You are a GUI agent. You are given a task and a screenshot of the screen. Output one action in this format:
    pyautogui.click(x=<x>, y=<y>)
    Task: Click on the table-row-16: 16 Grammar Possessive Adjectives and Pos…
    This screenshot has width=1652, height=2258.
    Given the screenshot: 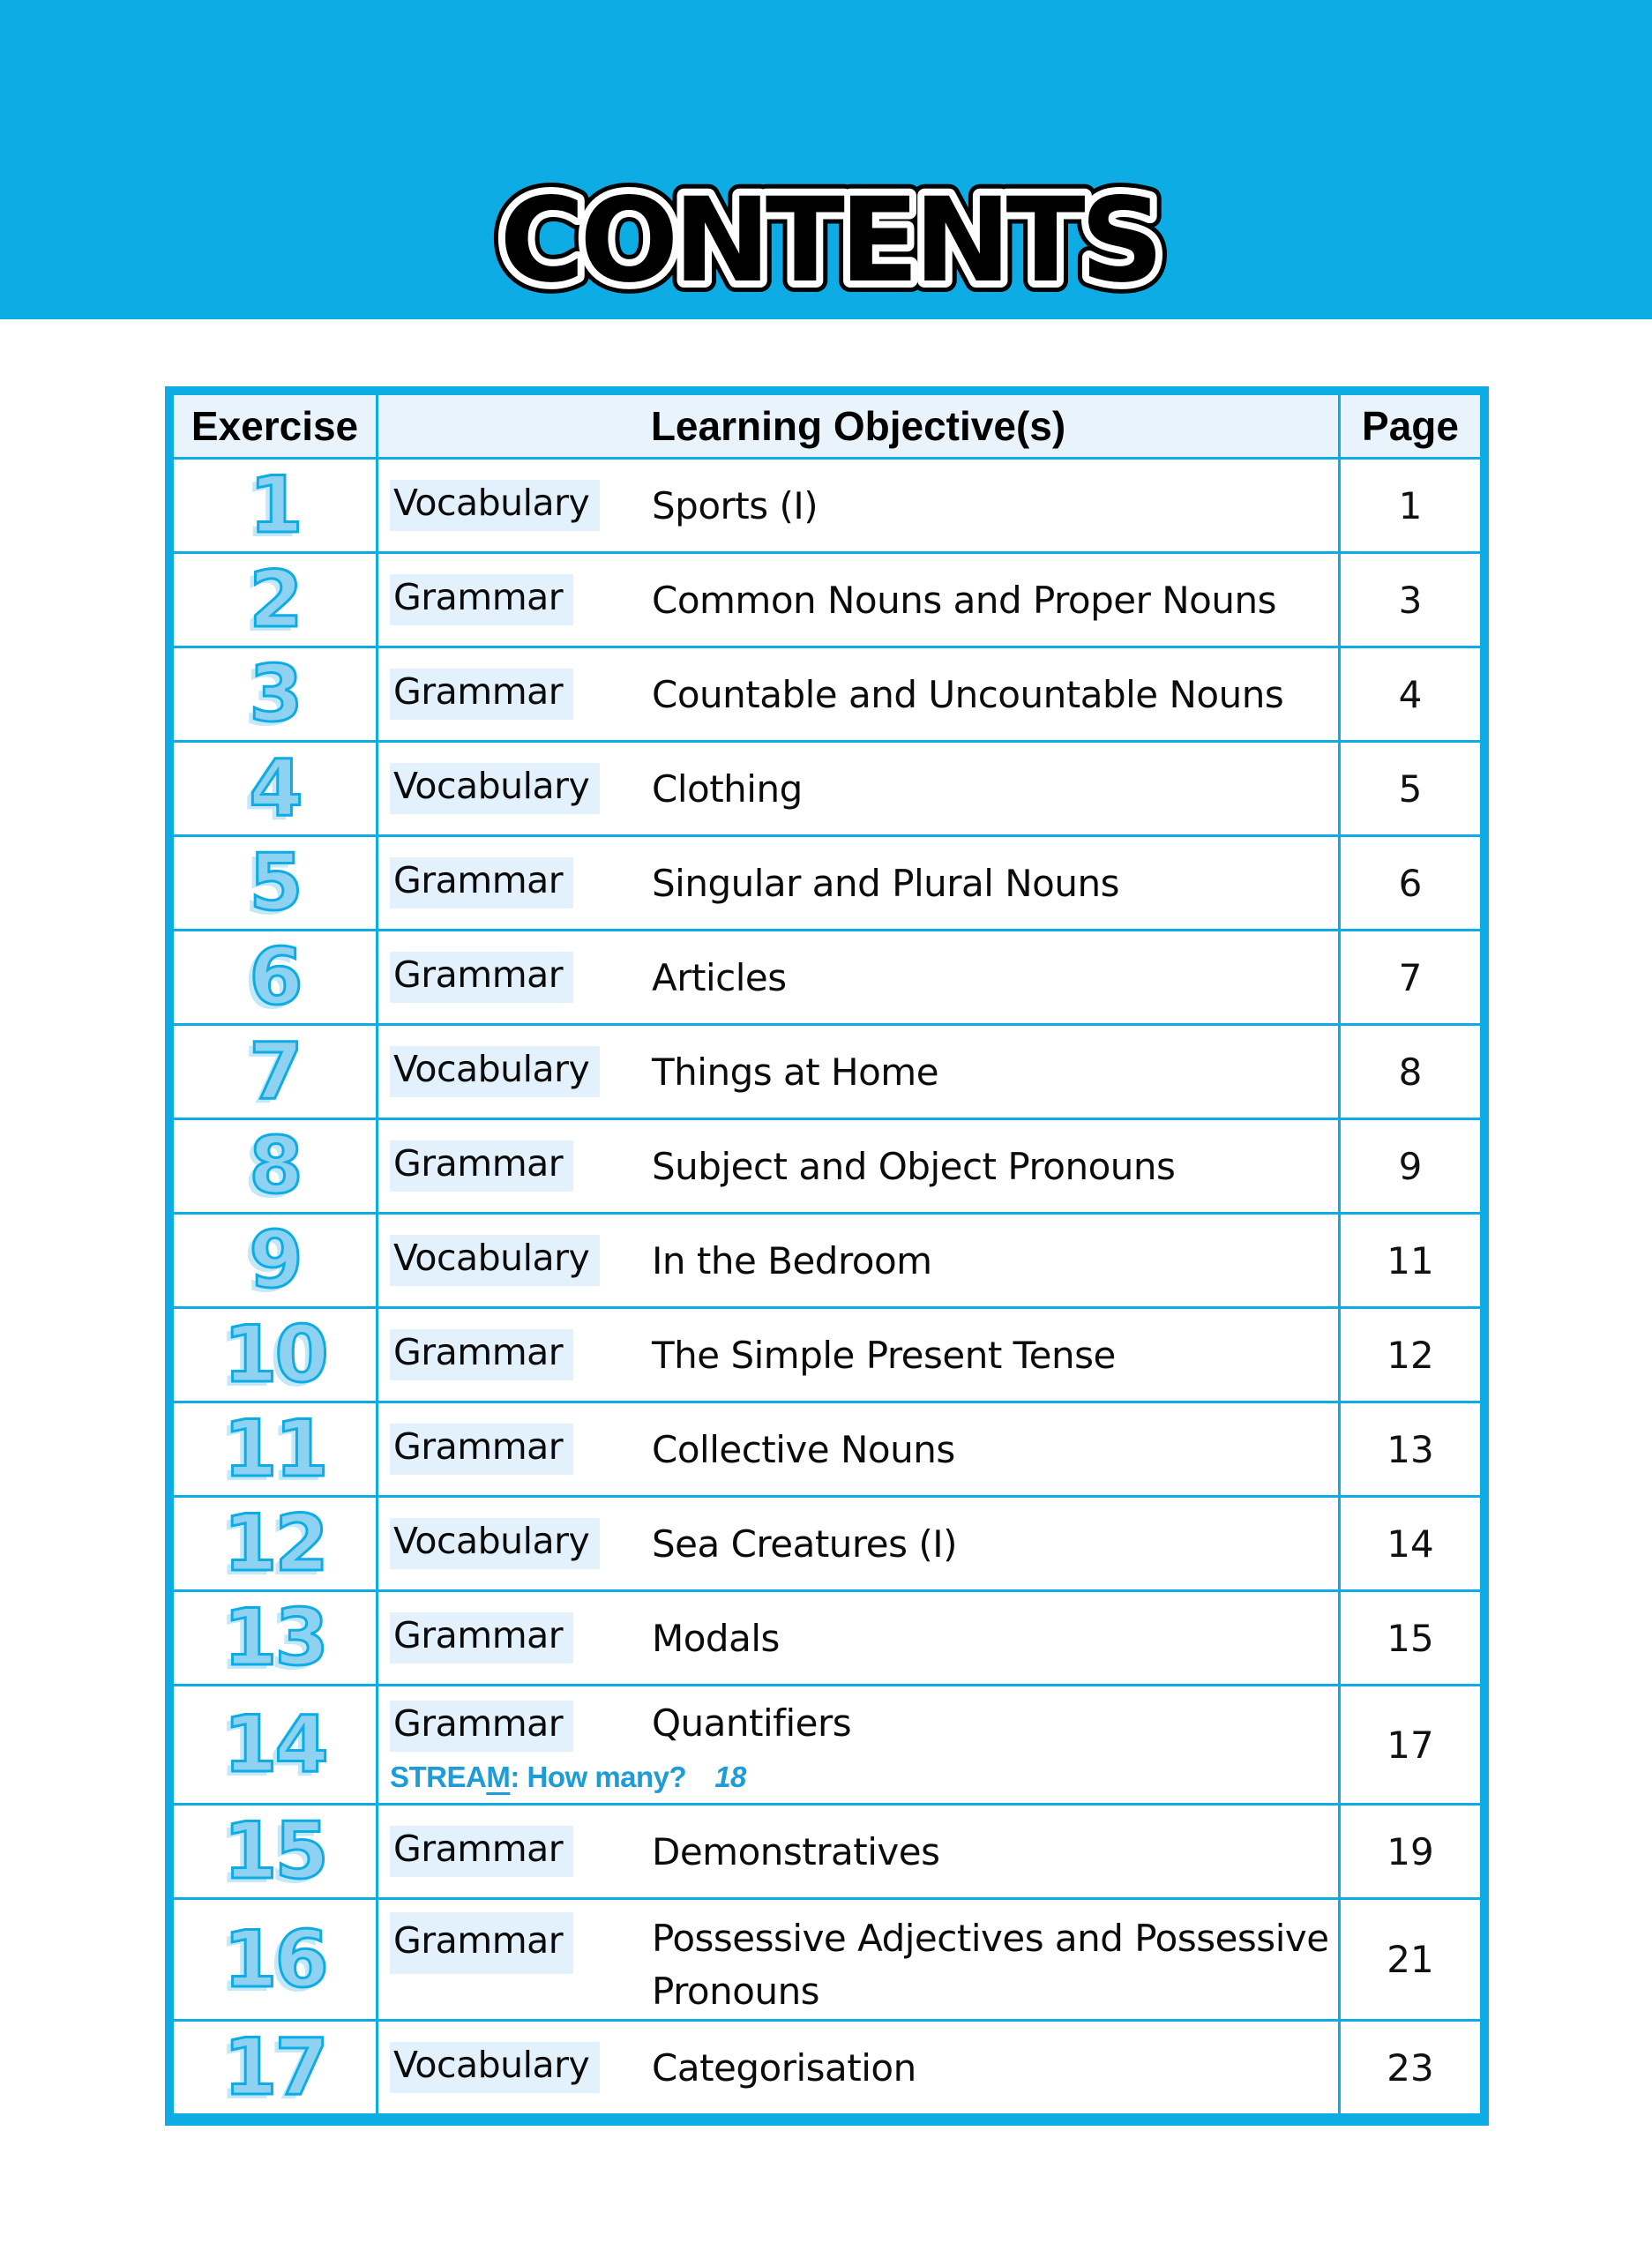 What is the action you would take?
    pyautogui.click(x=827, y=1958)
    